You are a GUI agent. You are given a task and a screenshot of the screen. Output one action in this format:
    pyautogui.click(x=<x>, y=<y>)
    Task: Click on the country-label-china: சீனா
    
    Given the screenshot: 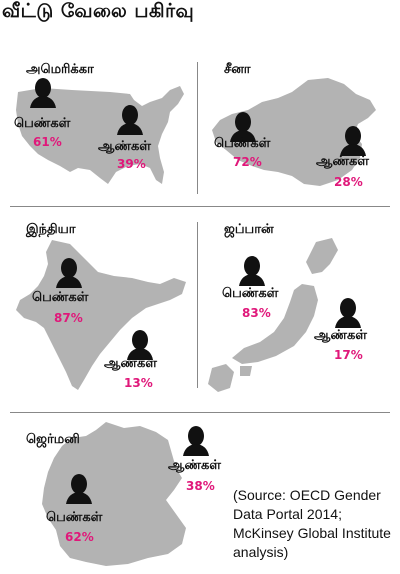 What is the action you would take?
    pyautogui.click(x=237, y=69)
    